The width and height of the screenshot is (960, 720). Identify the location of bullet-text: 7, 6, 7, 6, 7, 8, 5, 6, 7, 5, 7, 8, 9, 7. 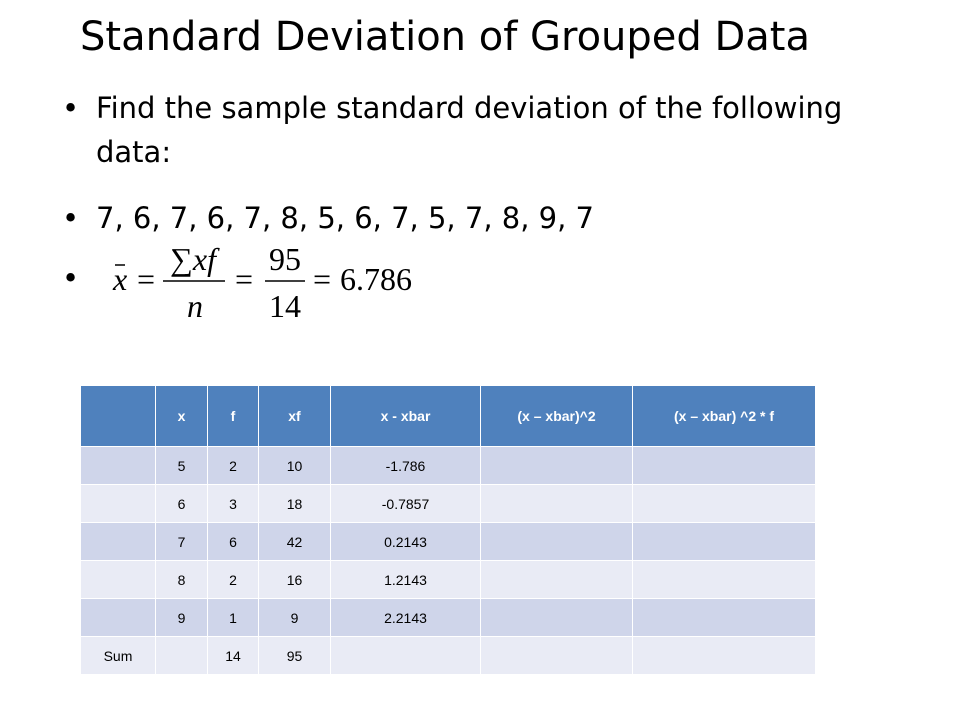
(345, 218).